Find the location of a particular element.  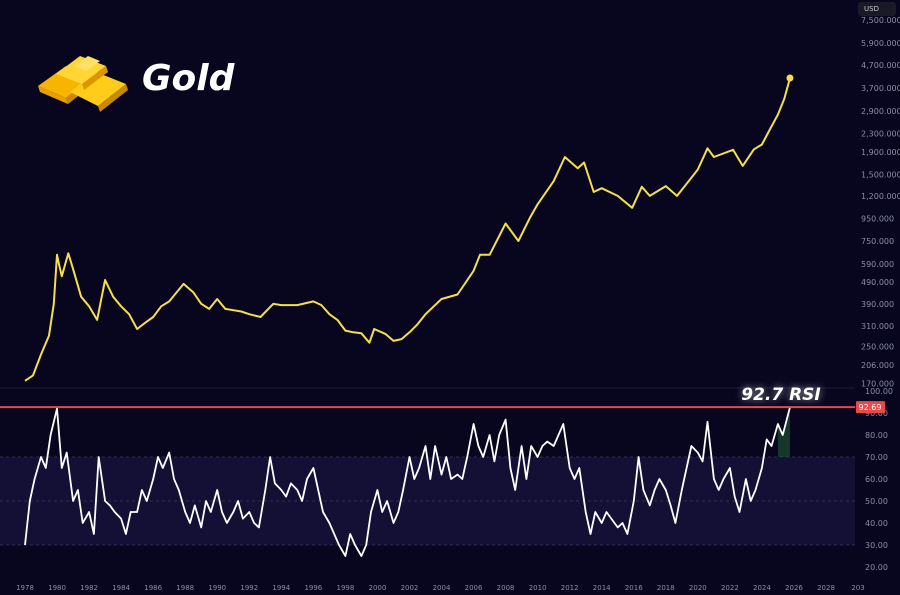

price-tick-label: 5,900.000 is located at coordinates (880, 43).